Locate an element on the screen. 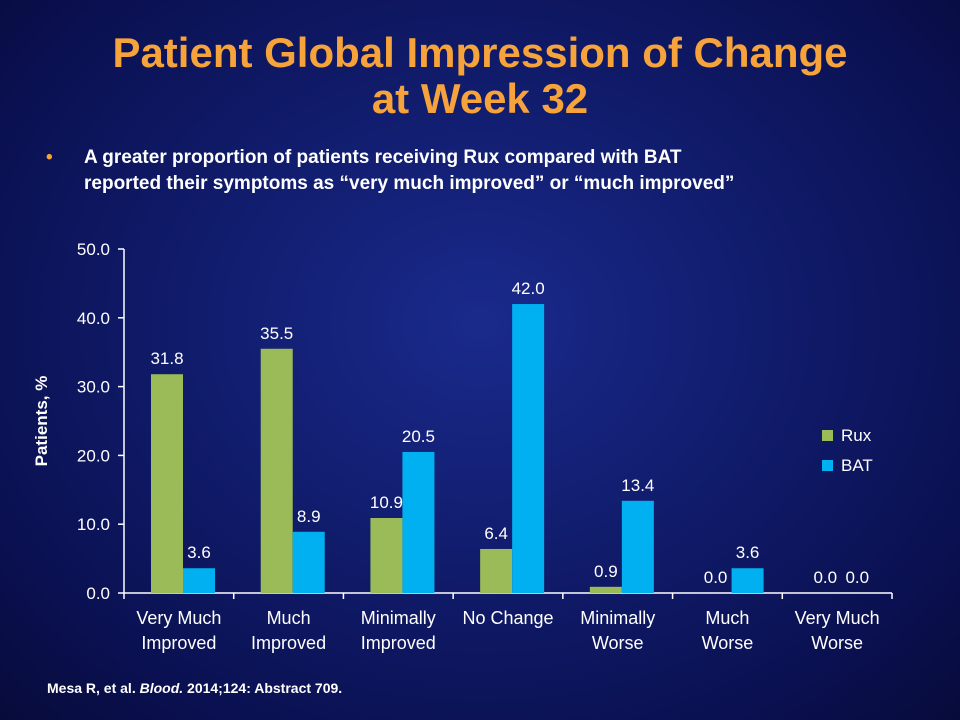 This screenshot has width=960, height=720. legend-swatch-bat is located at coordinates (827, 465).